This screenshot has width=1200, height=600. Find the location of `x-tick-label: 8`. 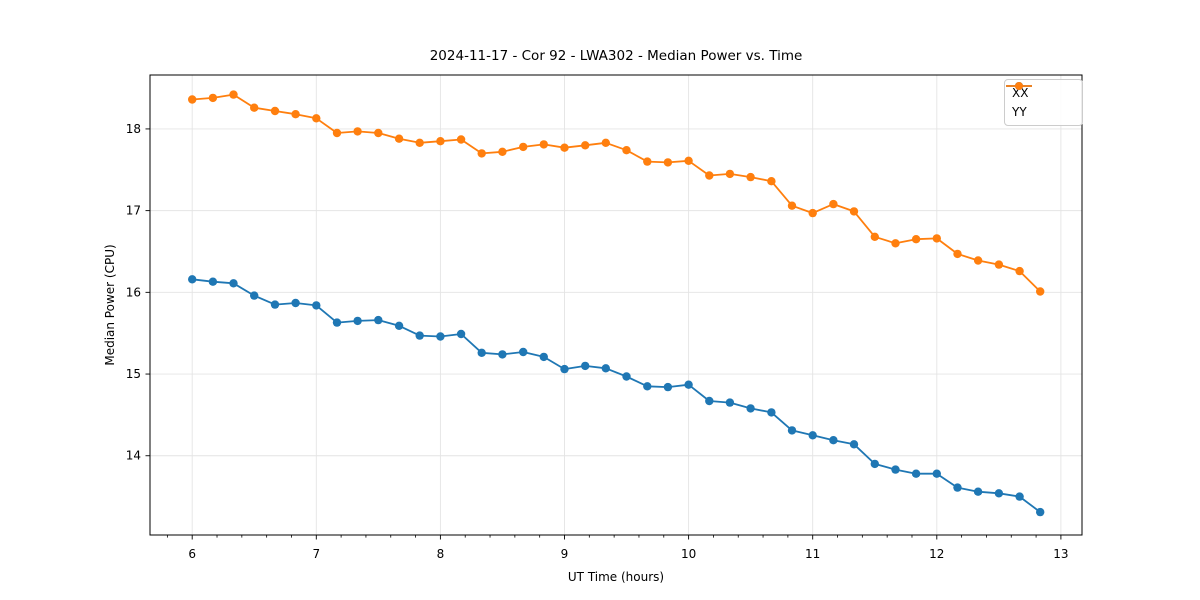

x-tick-label: 8 is located at coordinates (441, 554).